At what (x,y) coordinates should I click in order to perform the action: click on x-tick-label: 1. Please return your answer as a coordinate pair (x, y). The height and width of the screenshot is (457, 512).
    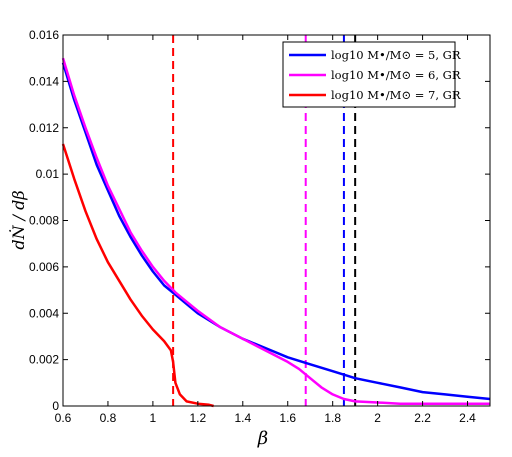
    Looking at the image, I should click on (153, 418).